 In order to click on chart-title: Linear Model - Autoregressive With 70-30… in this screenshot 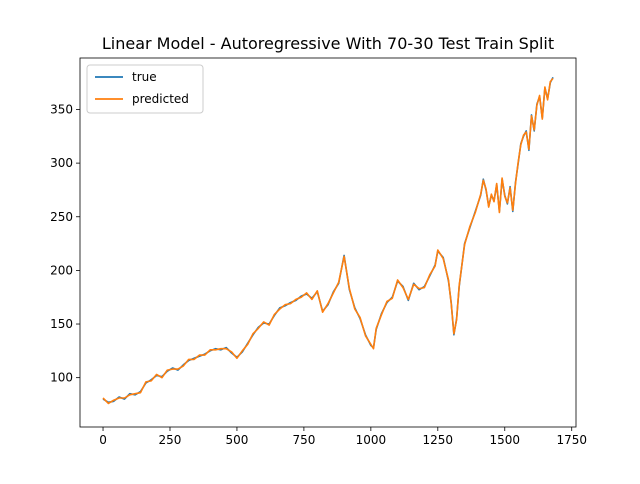, I will do `click(328, 43)`.